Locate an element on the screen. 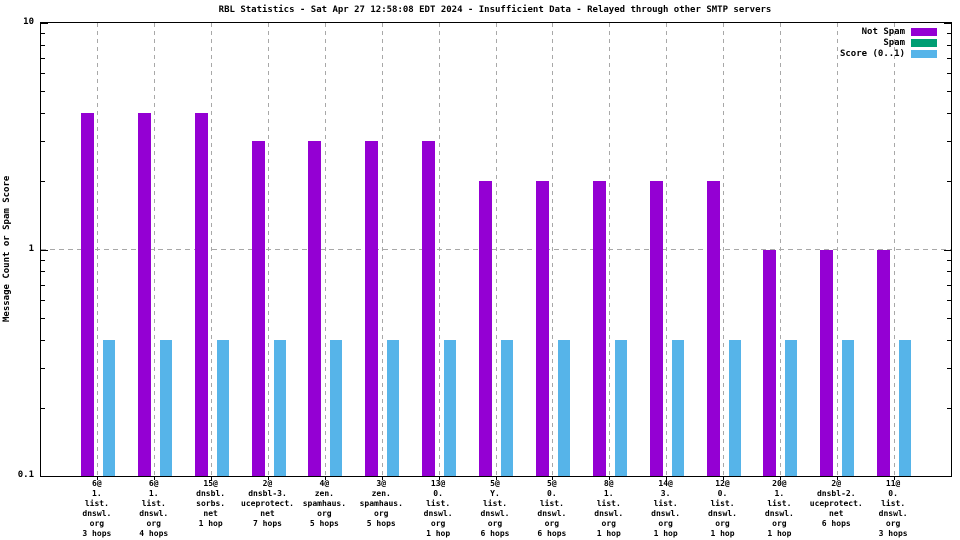 The image size is (960, 540). x-category-label-line: 14@ is located at coordinates (665, 483).